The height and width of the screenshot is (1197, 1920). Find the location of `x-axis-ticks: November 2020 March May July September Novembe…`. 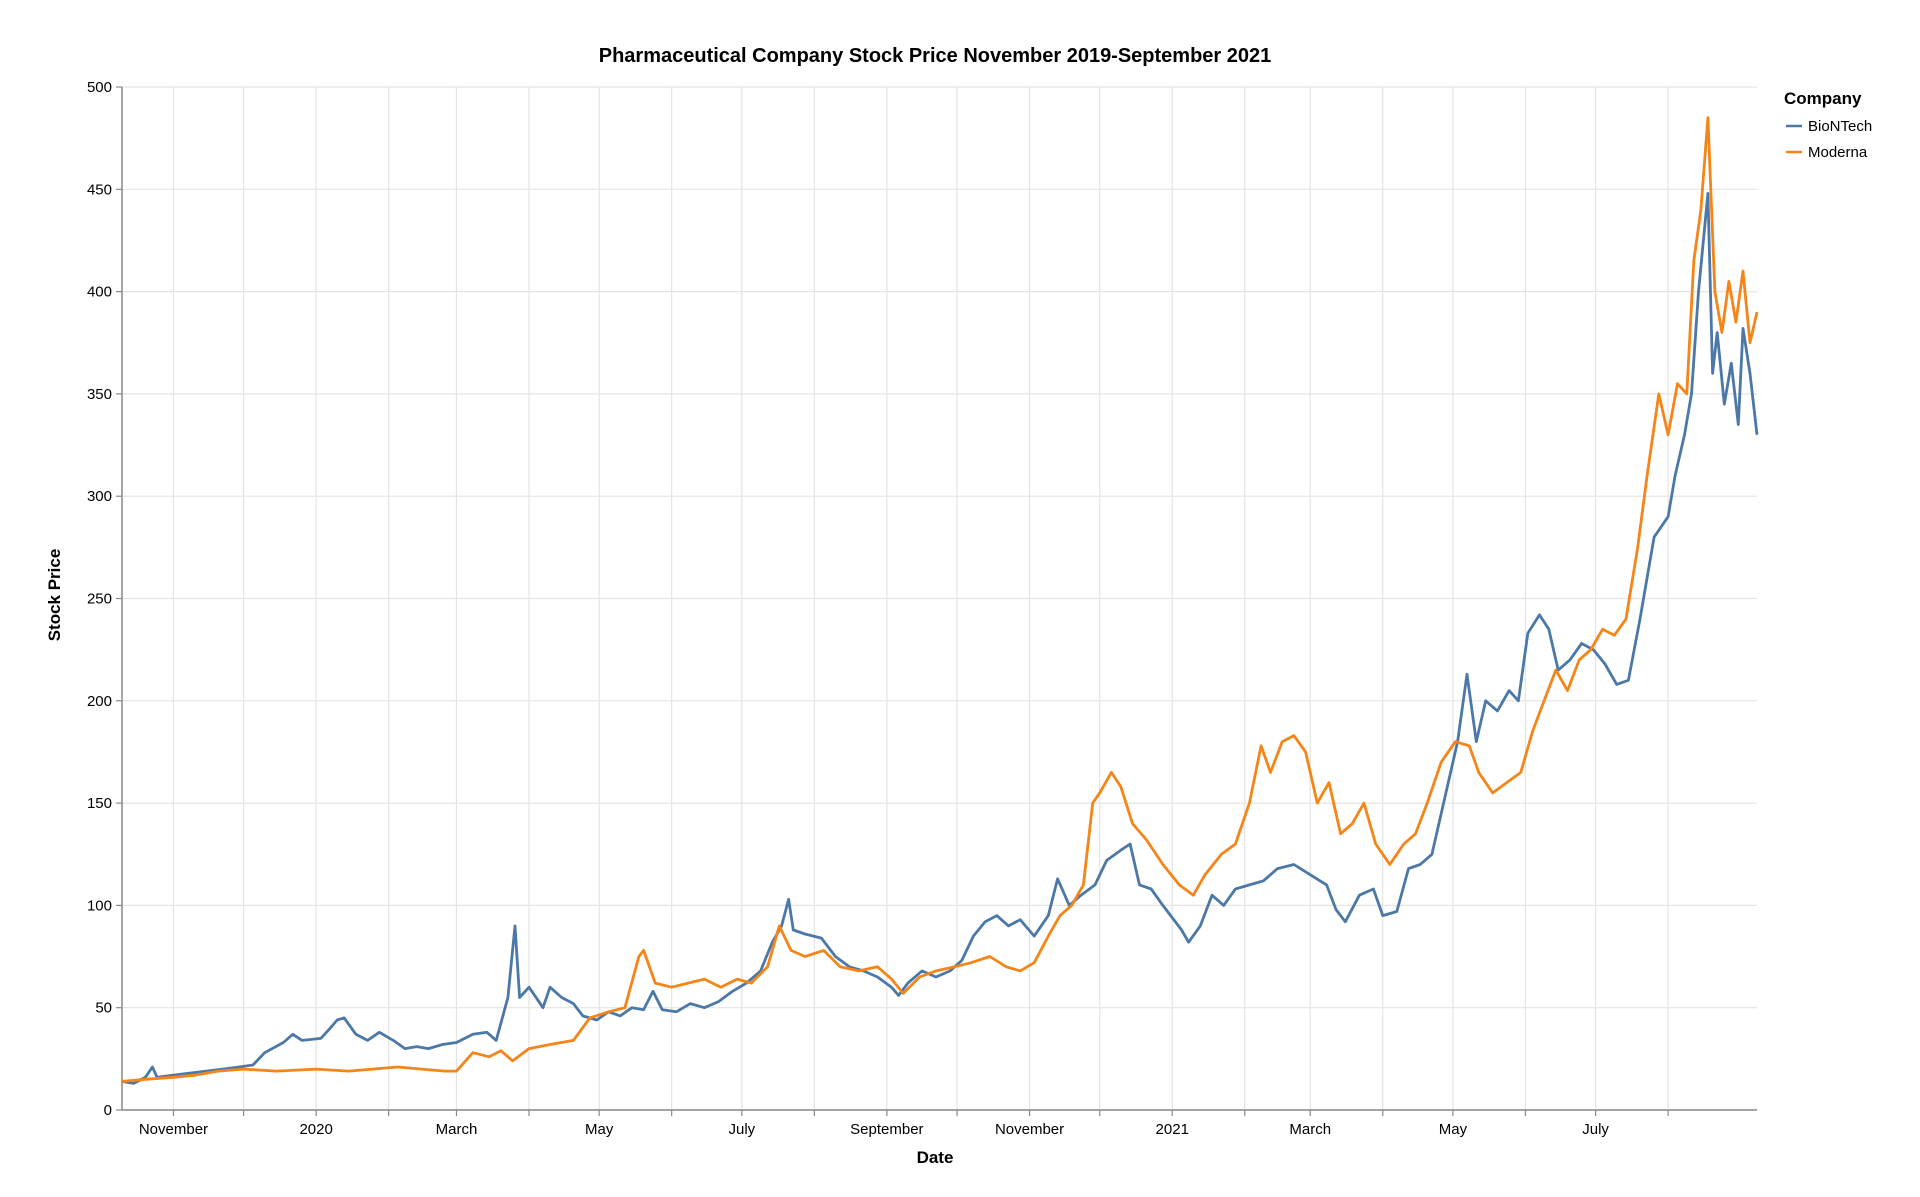

x-axis-ticks: November 2020 March May July September Novembe… is located at coordinates (904, 1124).